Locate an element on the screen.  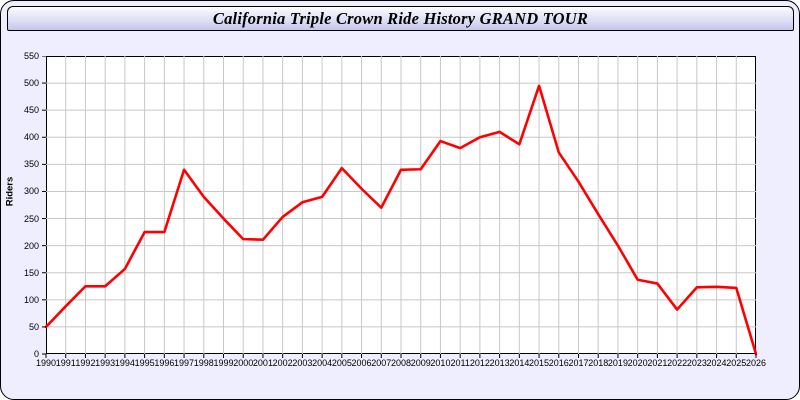
x-tick-label: 2001 is located at coordinates (262, 363).